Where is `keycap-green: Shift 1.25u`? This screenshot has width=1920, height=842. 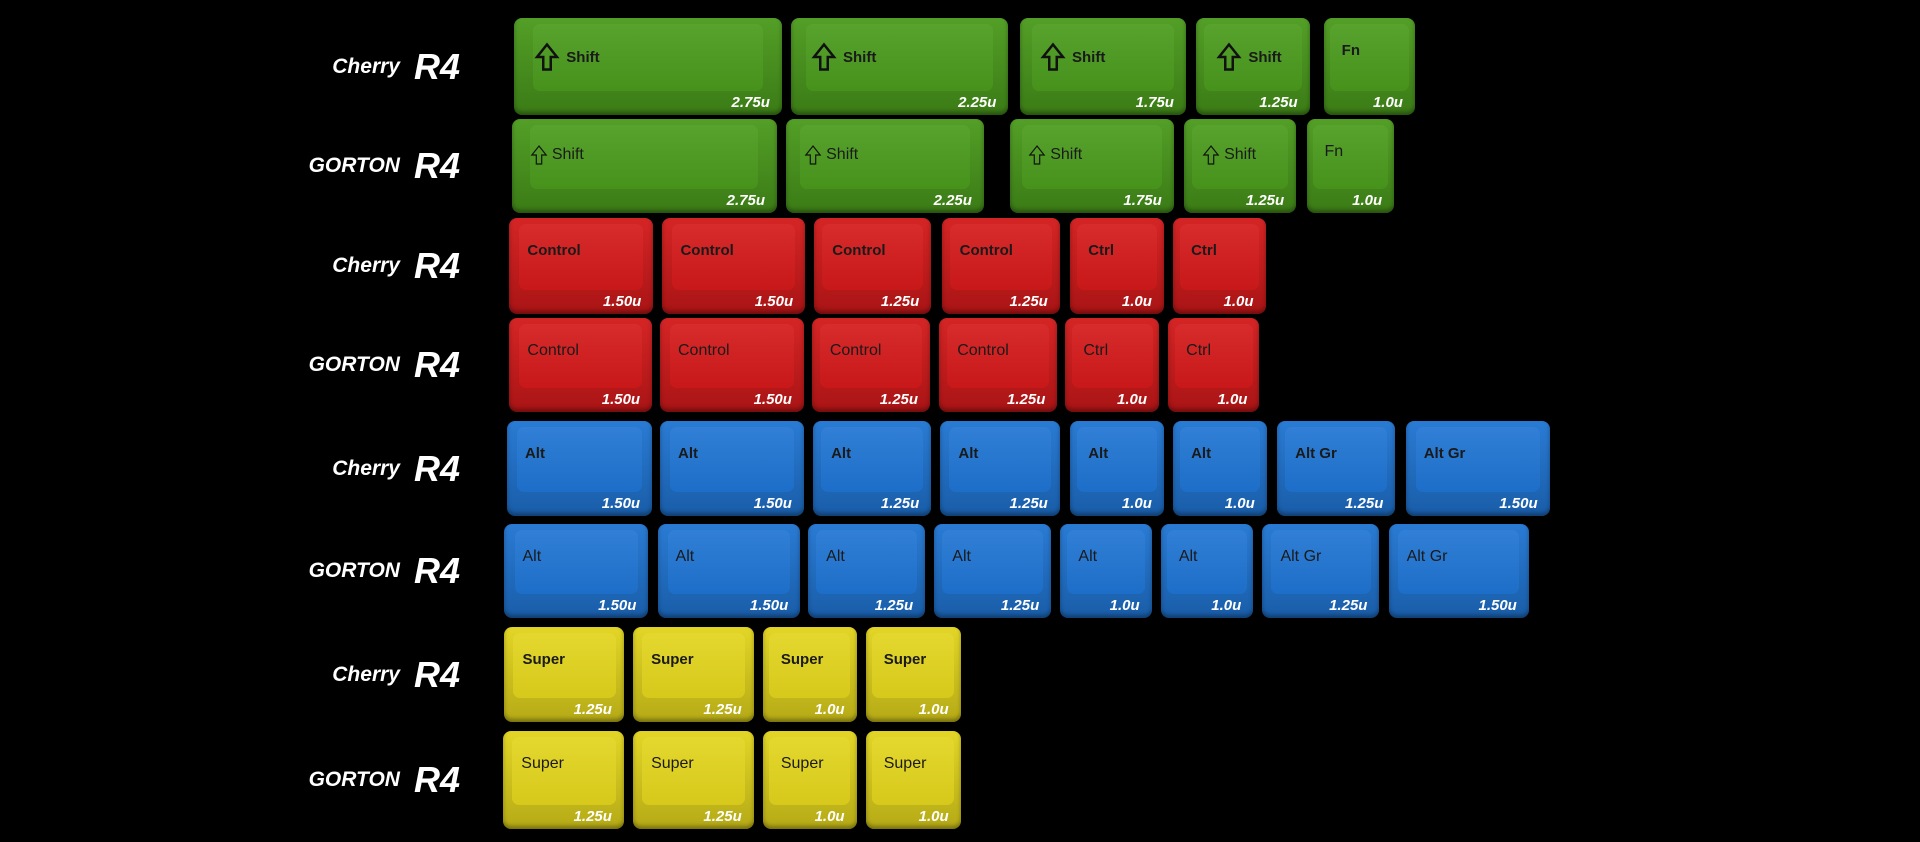 keycap-green: Shift 1.25u is located at coordinates (1253, 66).